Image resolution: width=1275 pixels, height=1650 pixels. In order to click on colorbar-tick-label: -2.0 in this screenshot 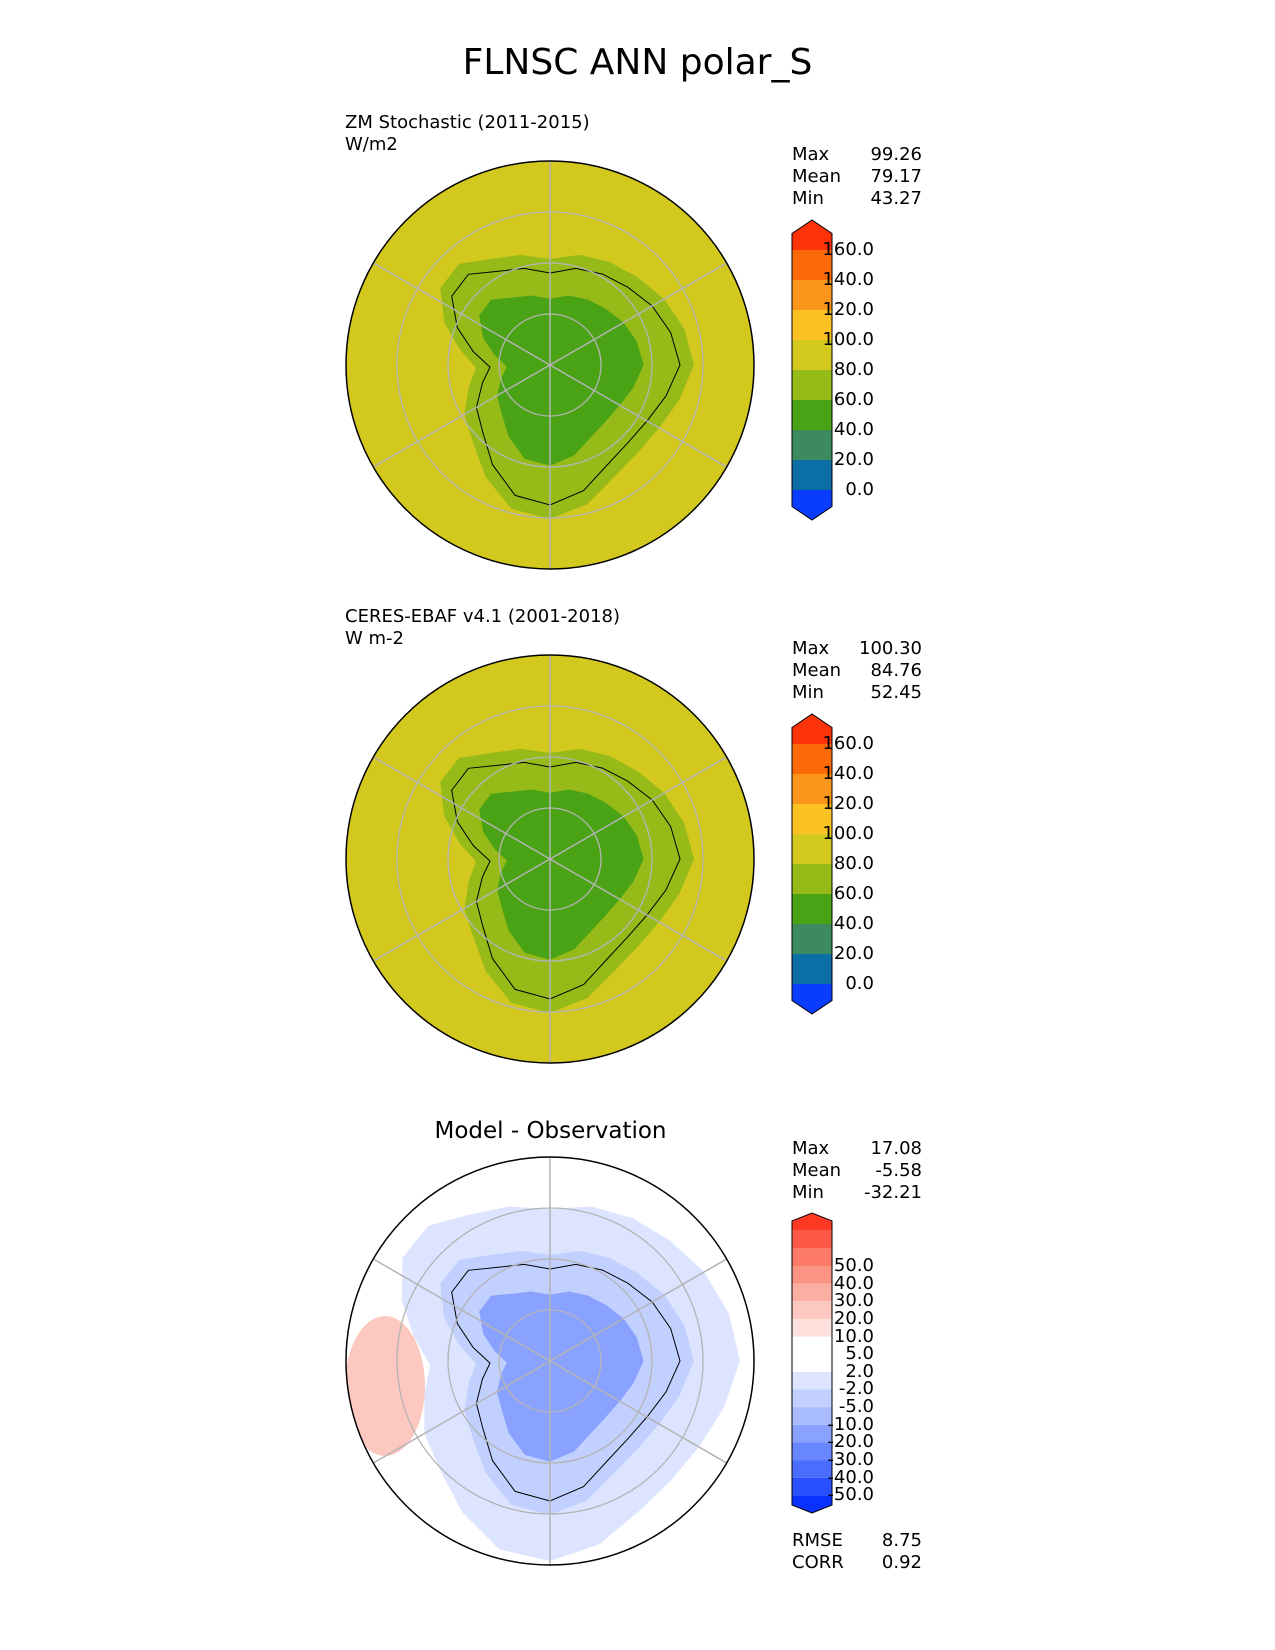, I will do `click(856, 1389)`.